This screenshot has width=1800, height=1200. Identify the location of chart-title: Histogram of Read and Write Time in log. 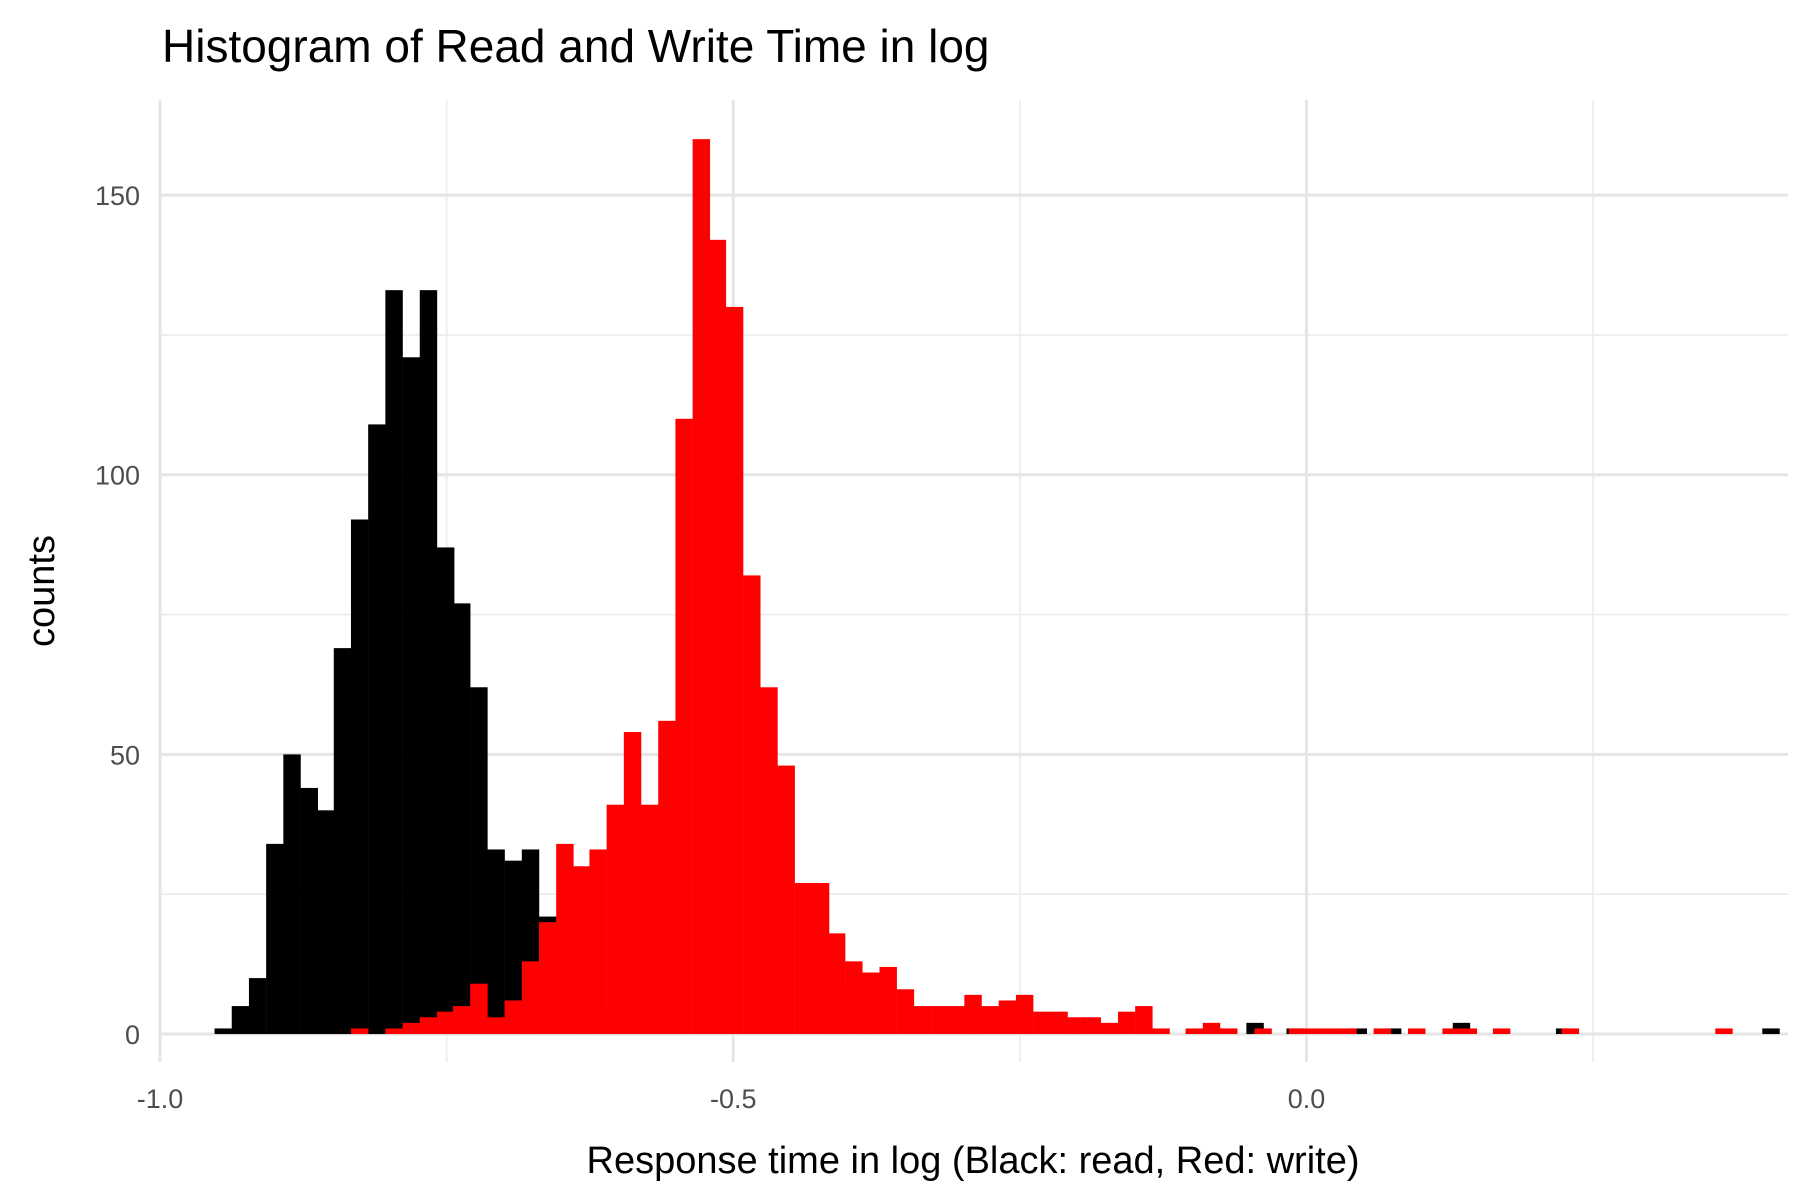
(576, 46).